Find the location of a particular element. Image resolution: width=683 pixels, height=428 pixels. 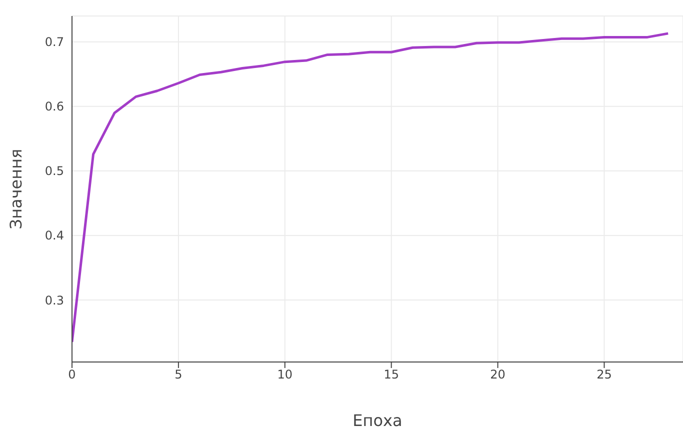

x-tick-label: 0 is located at coordinates (72, 375).